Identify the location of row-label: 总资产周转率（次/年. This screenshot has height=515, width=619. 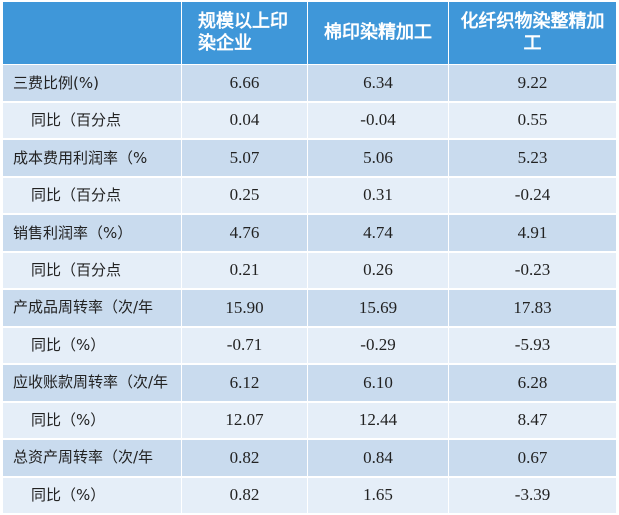
(92, 458).